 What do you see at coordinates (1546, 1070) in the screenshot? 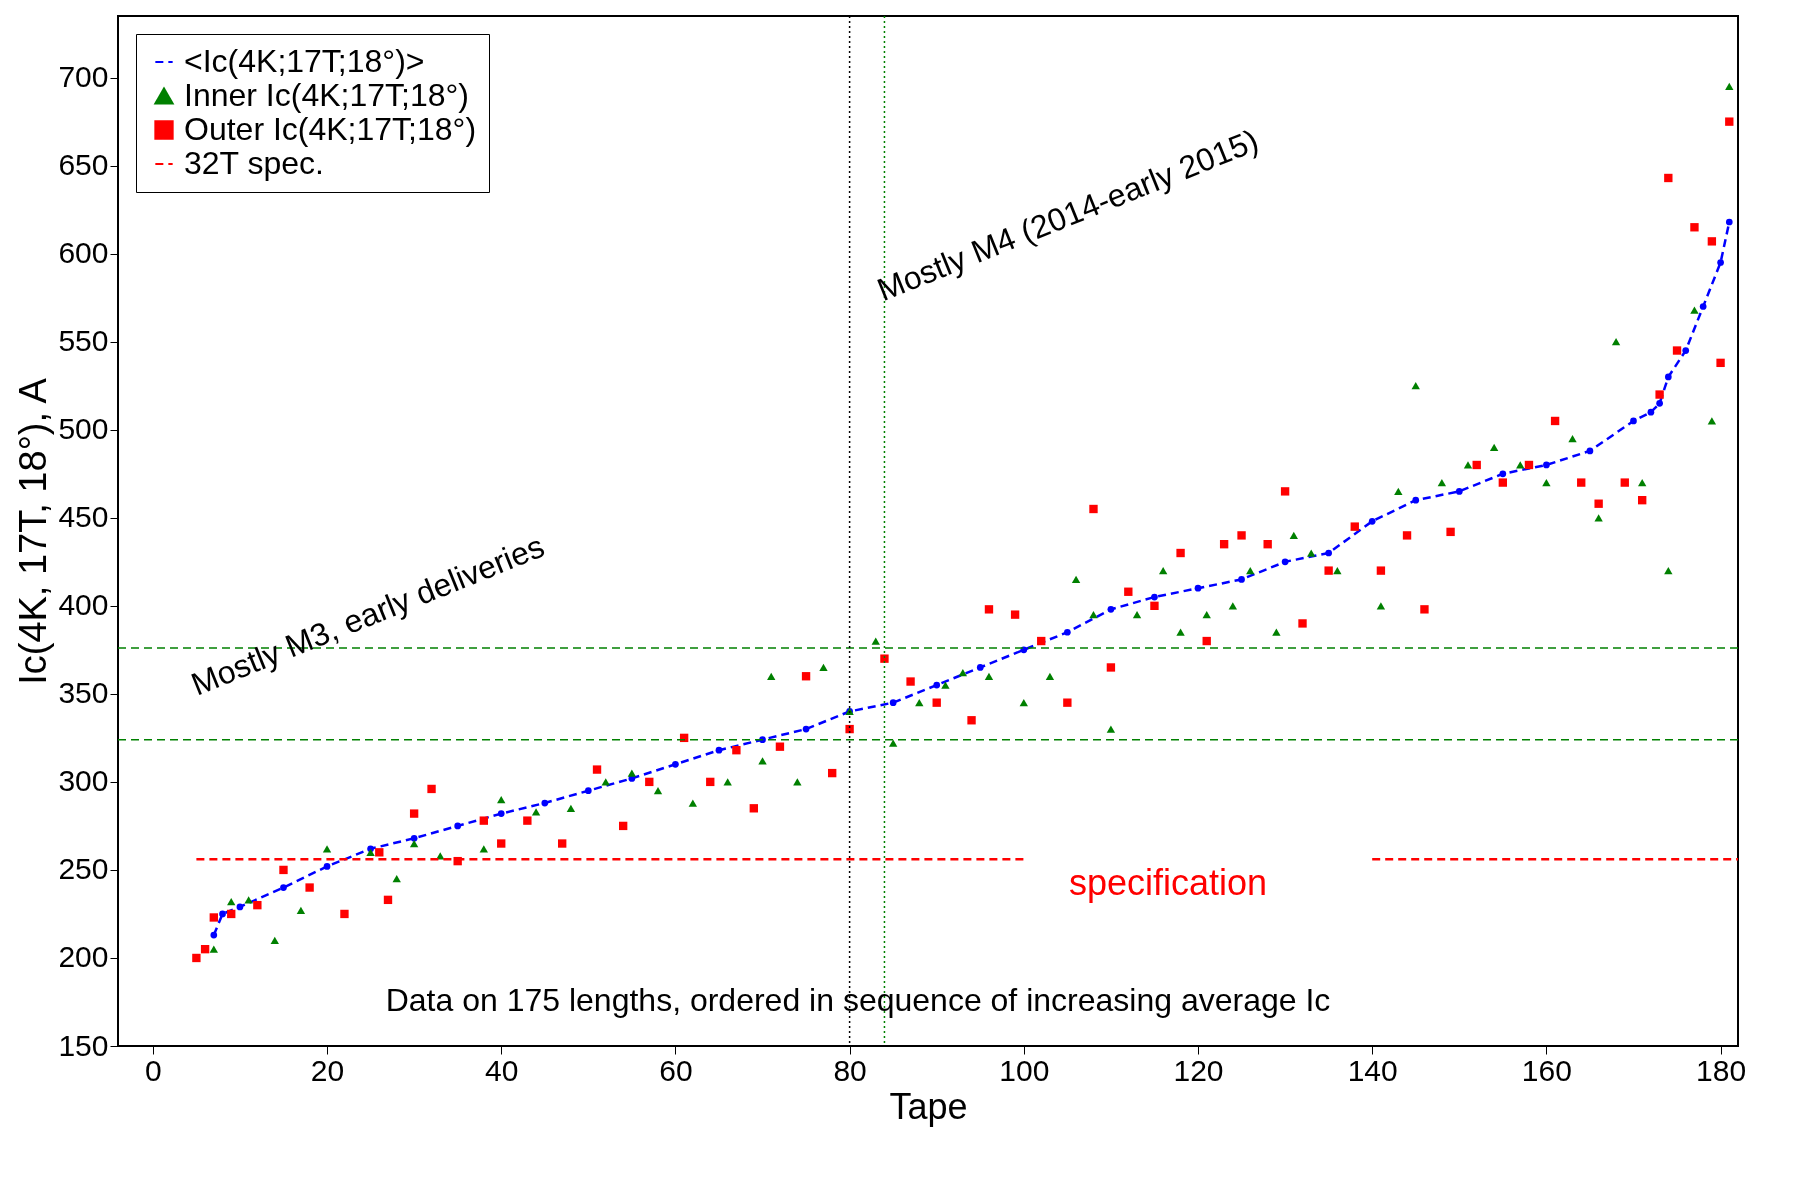
I see `x-tick-label: 160` at bounding box center [1546, 1070].